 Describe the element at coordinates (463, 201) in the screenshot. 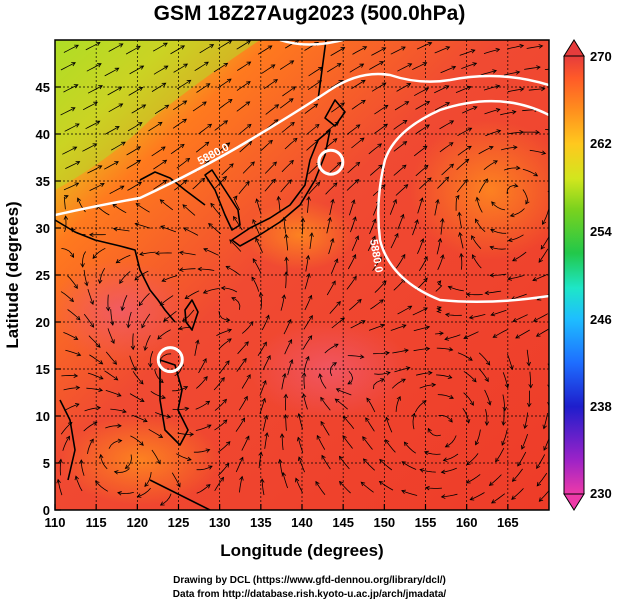

I see `contour-east` at that location.